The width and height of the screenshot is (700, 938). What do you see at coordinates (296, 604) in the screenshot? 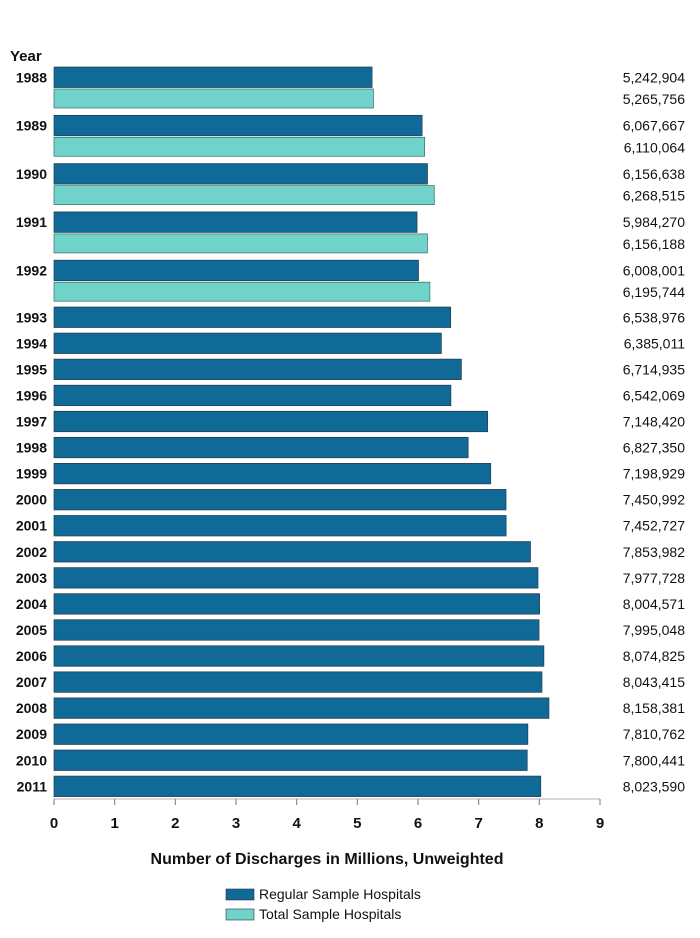
I see `bar-regular-2004` at bounding box center [296, 604].